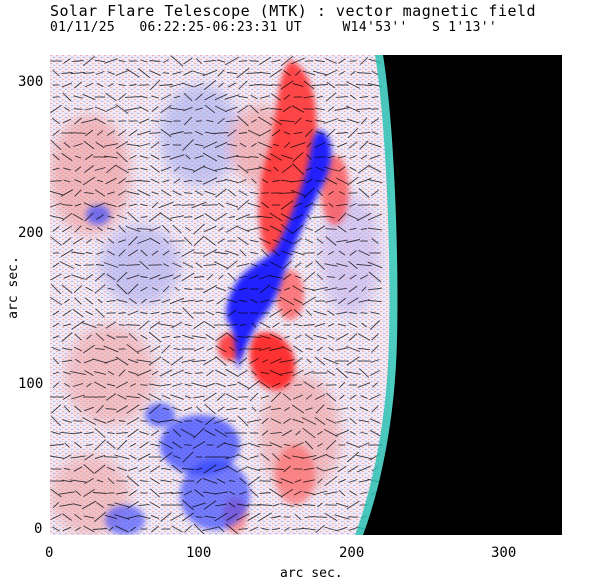 The width and height of the screenshot is (612, 585). Describe the element at coordinates (199, 553) in the screenshot. I see `x-tick-100: 100` at that location.